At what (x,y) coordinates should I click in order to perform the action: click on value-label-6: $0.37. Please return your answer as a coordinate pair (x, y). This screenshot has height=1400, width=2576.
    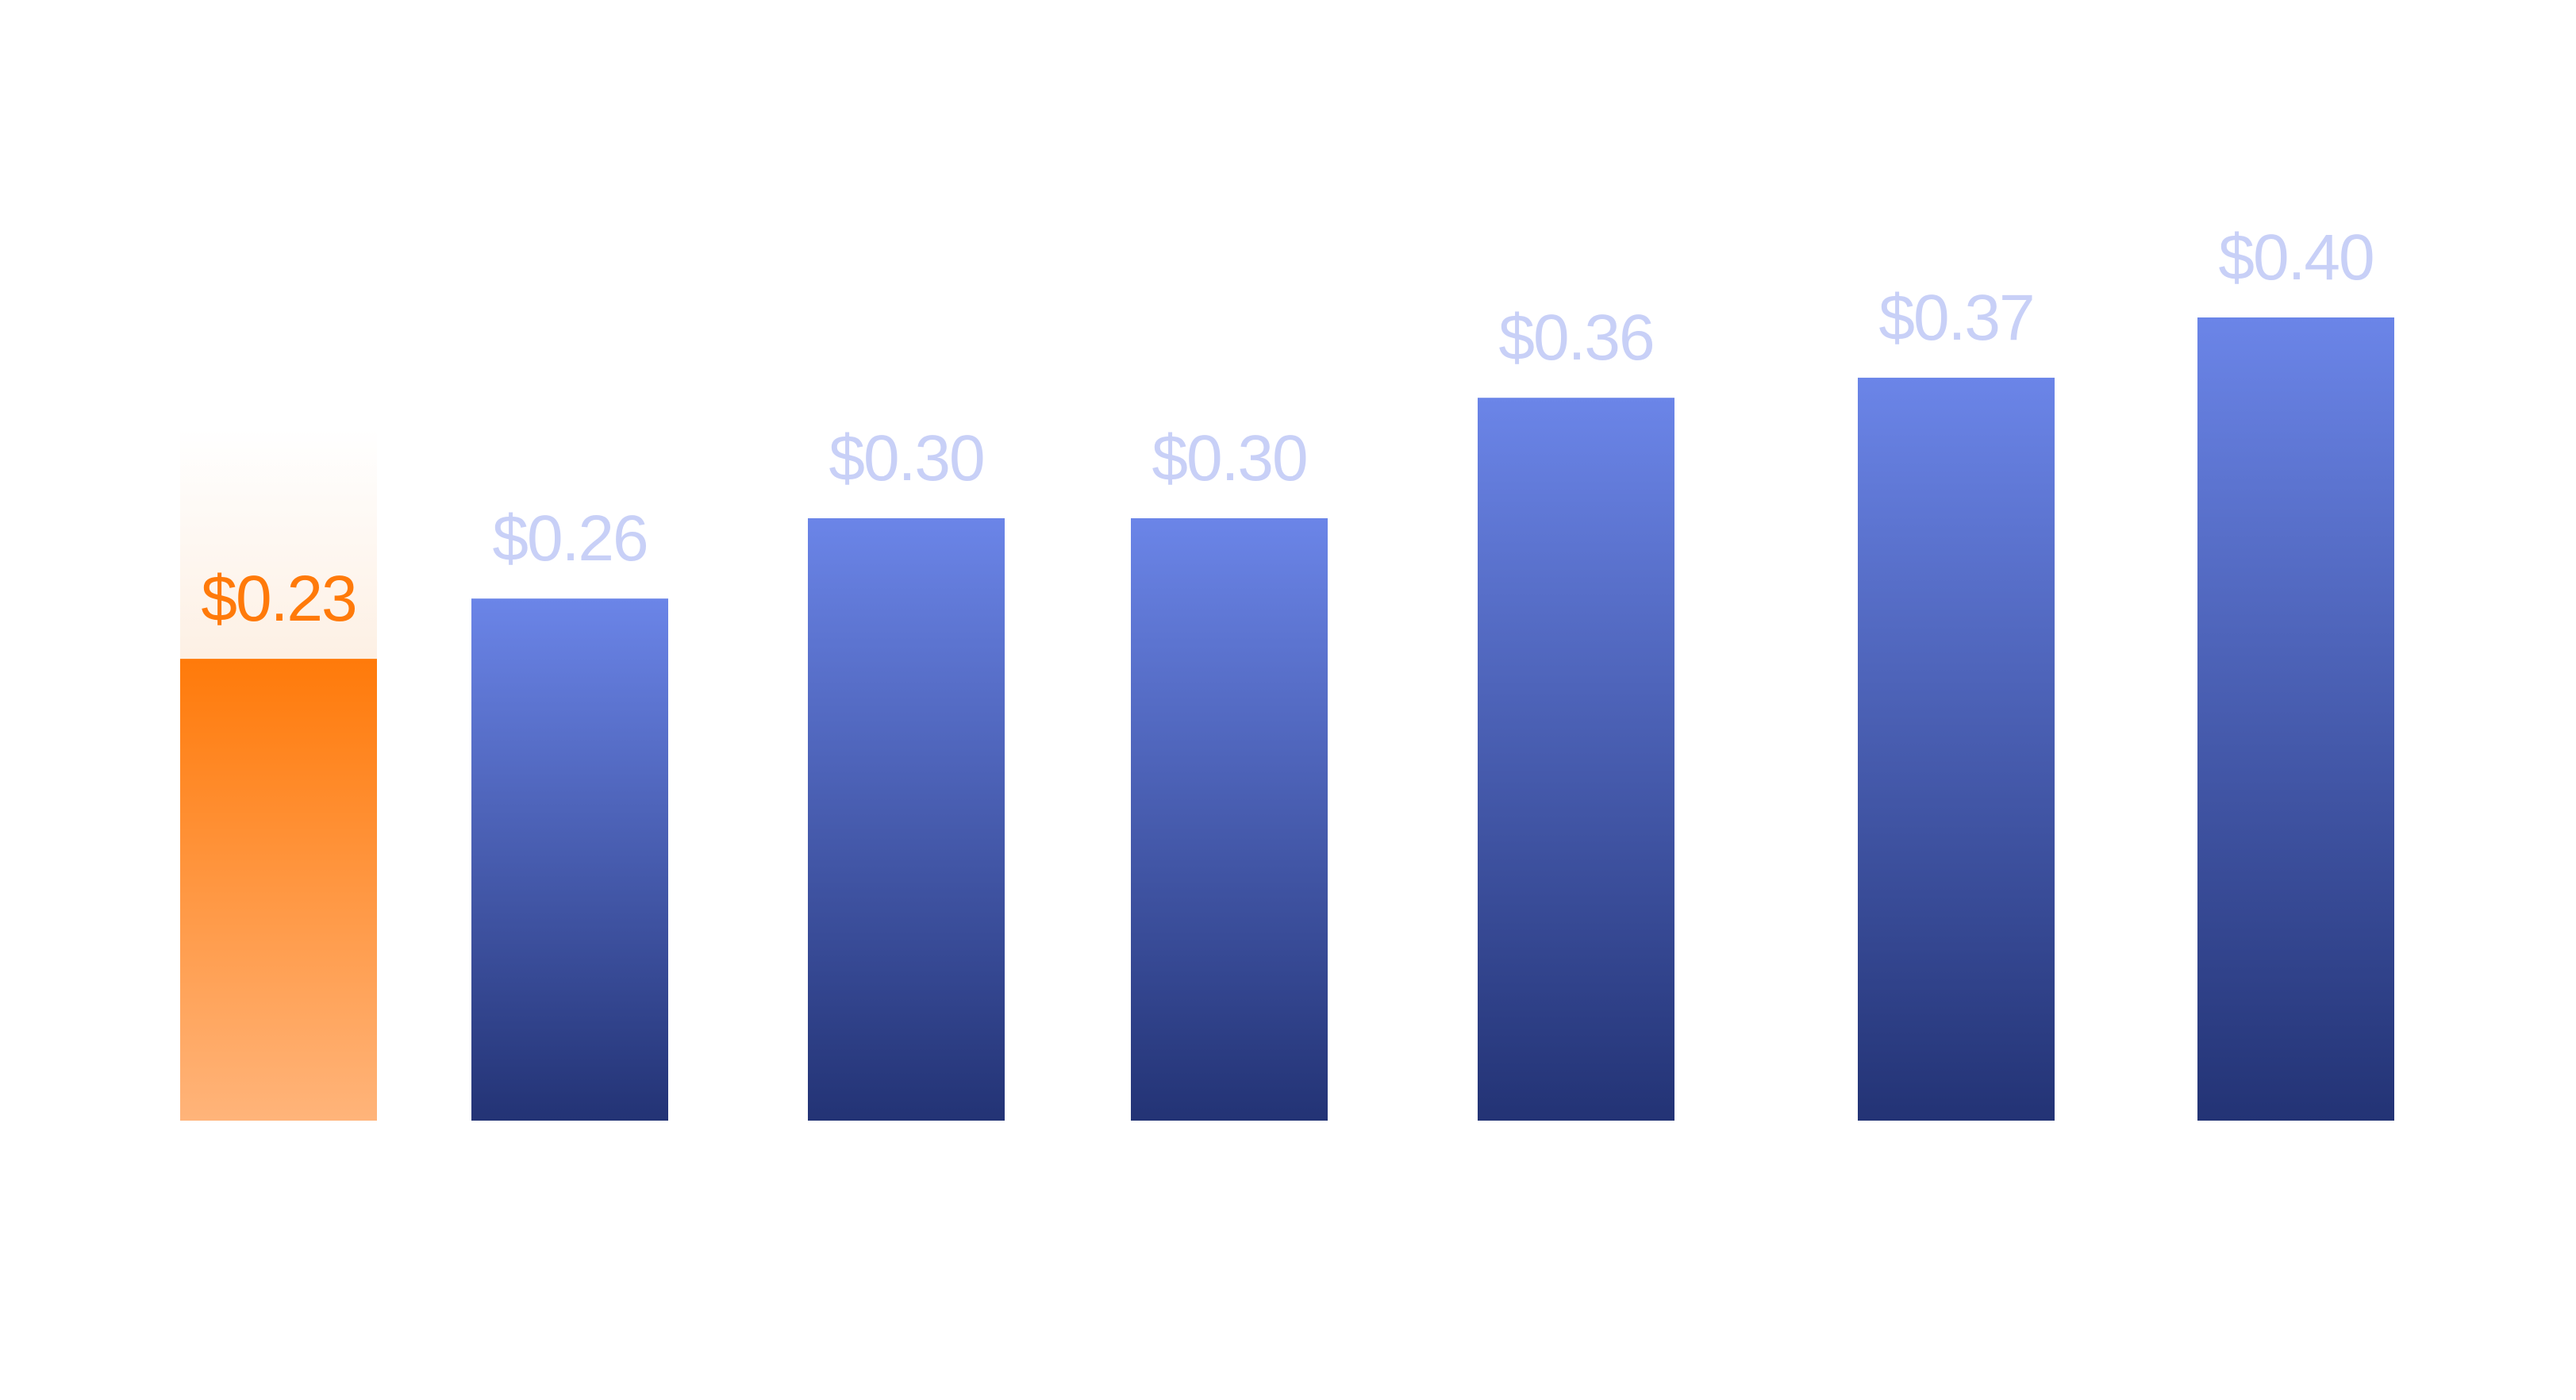
    Looking at the image, I should click on (1955, 318).